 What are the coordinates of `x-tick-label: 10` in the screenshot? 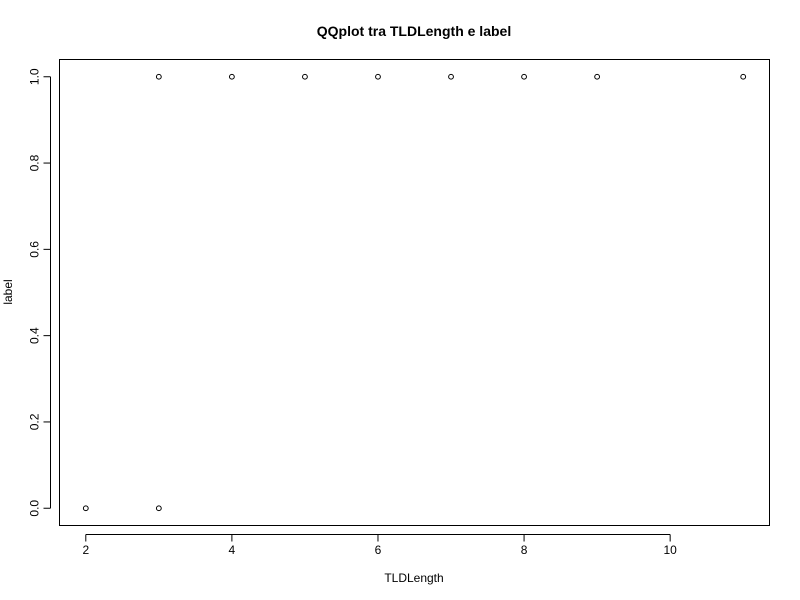 It's located at (670, 550).